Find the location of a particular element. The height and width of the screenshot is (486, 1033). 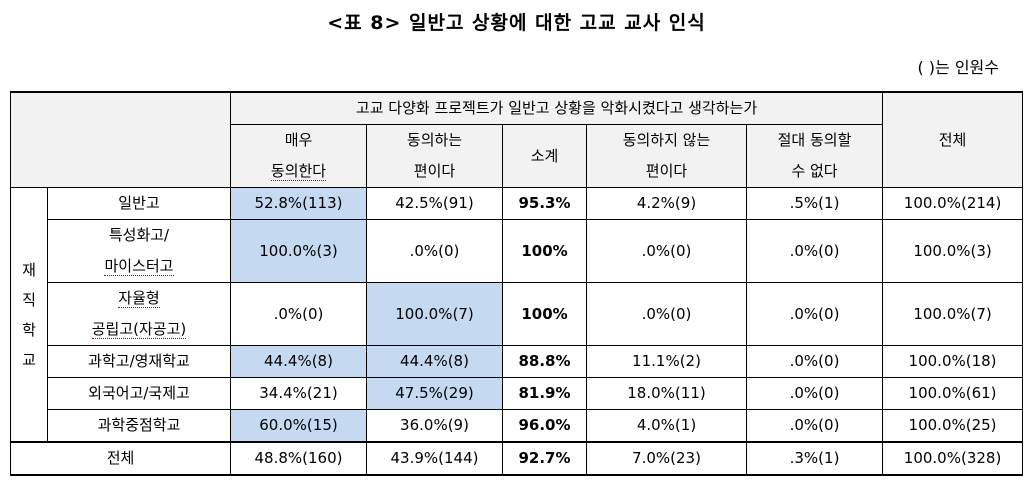

cell-strongly-agree: 48.8%(160) is located at coordinates (298, 458).